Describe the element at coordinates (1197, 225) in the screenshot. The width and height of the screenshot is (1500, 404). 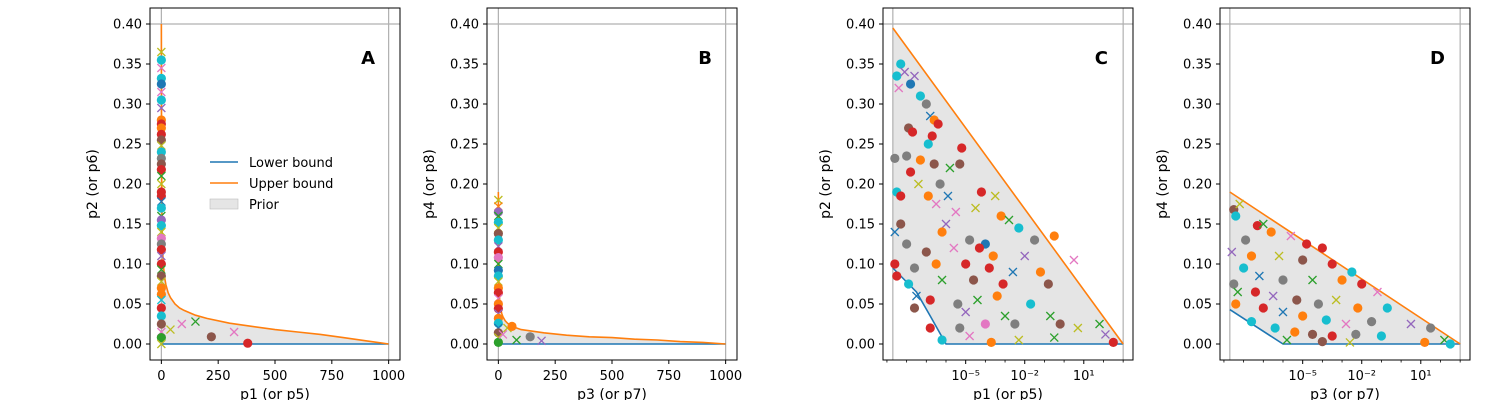
I see `y-tick-label: 0.15` at that location.